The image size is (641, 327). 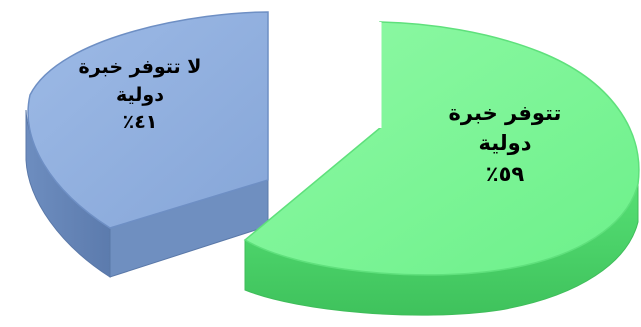 I want to click on slice-percent-label: ٤١٪, so click(x=140, y=122).